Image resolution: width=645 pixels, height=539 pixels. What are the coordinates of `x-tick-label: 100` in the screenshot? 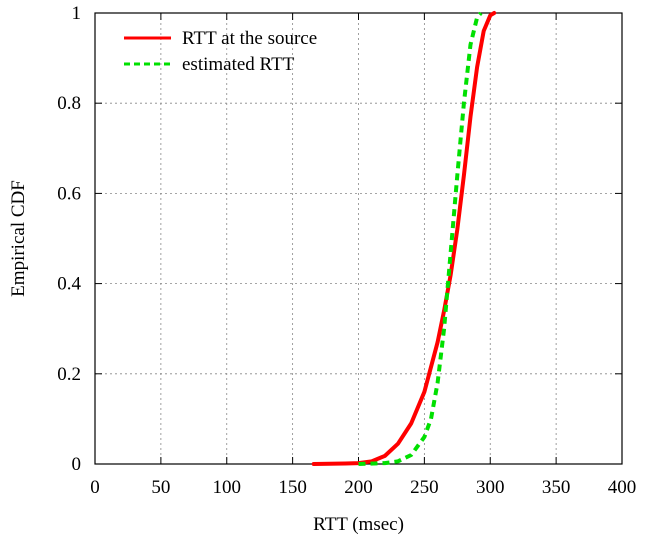 It's located at (227, 487).